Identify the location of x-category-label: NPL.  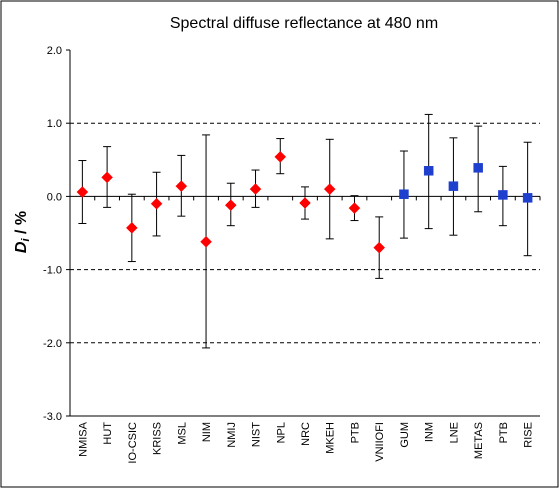
(281, 432).